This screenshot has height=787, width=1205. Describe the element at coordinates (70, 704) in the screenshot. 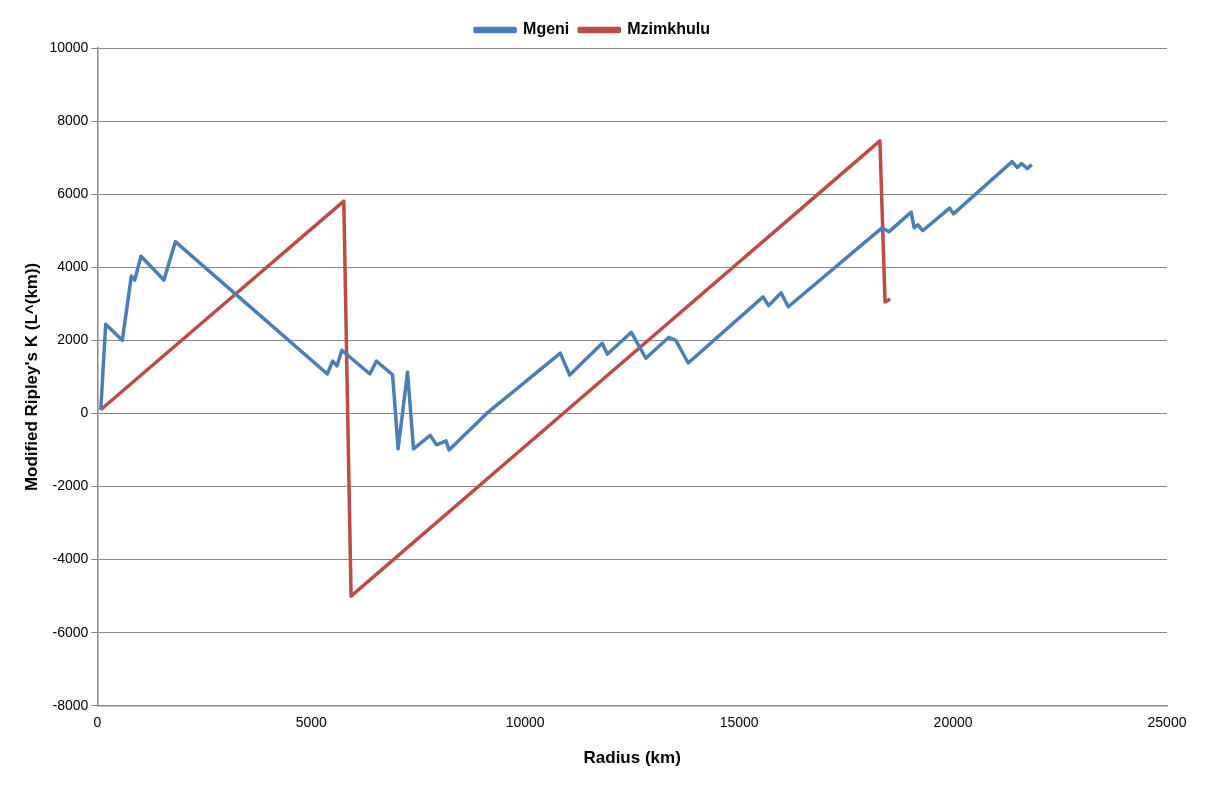

I see `y-tick-label: -8000` at that location.